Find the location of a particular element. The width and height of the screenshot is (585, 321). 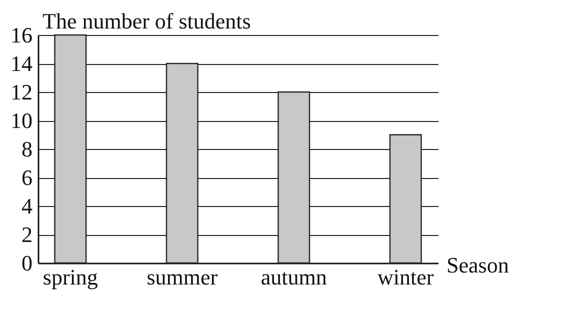

x-axis-title: Season is located at coordinates (477, 265).